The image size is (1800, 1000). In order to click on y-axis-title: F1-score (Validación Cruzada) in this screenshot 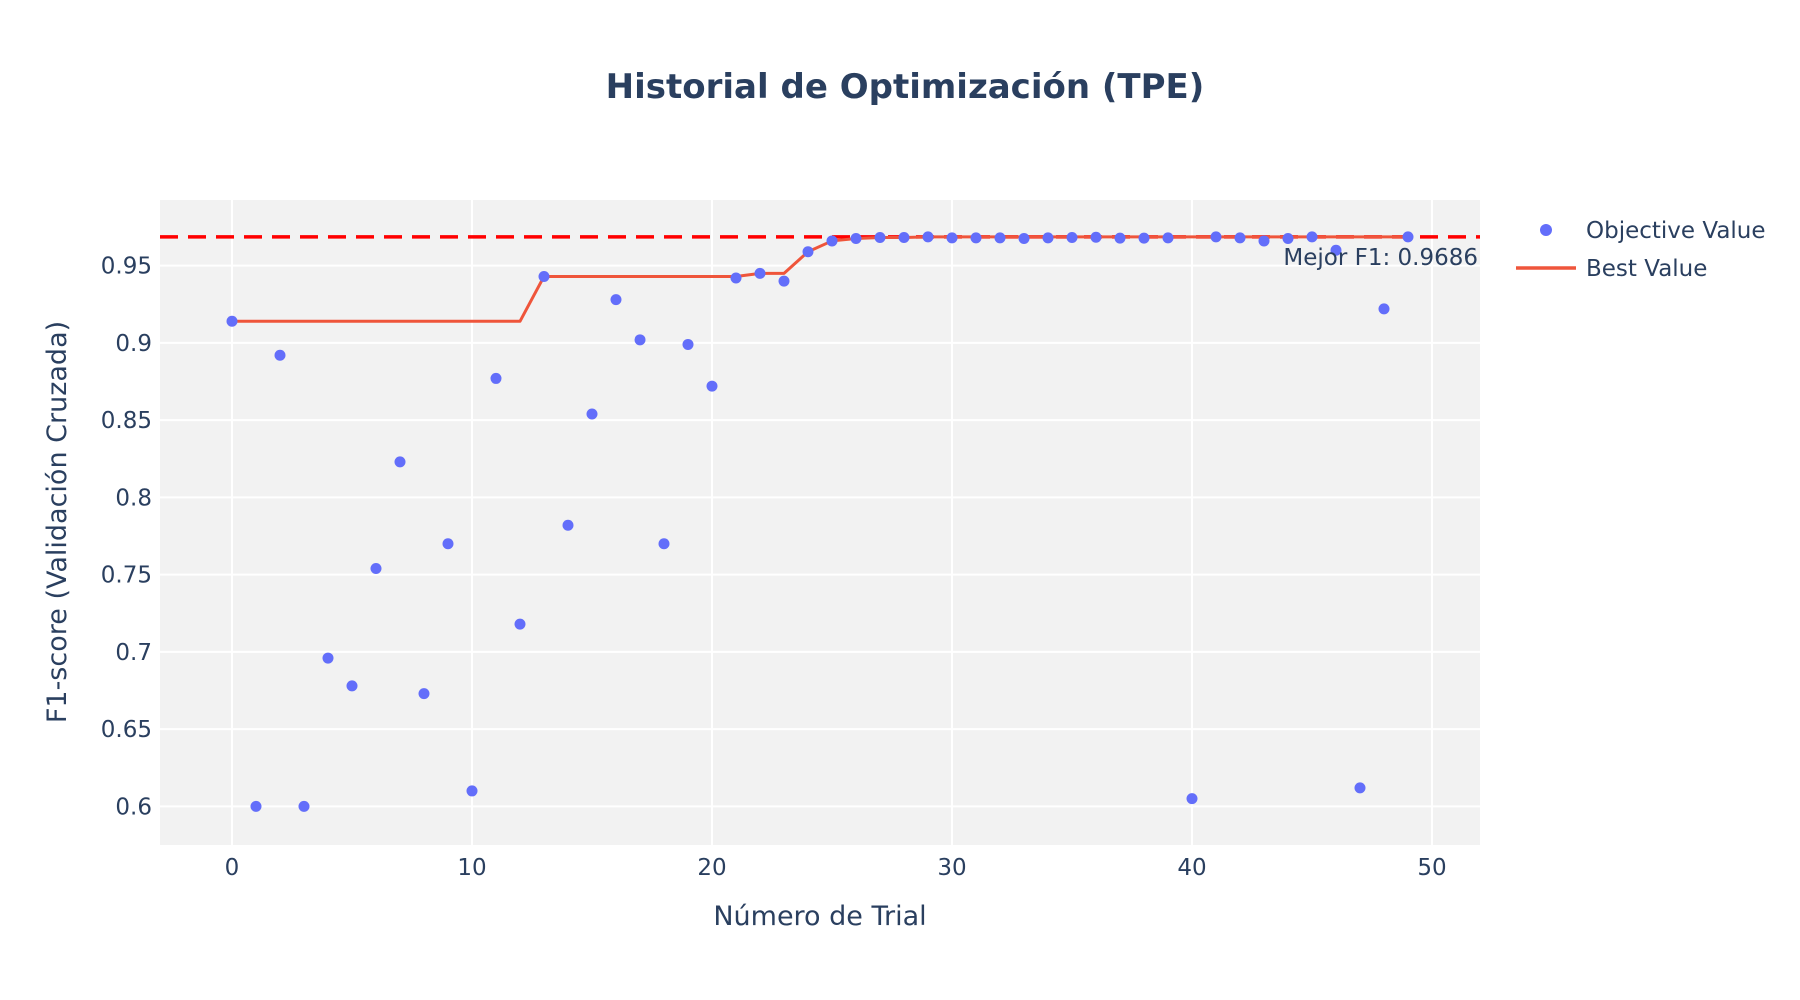, I will do `click(57, 522)`.